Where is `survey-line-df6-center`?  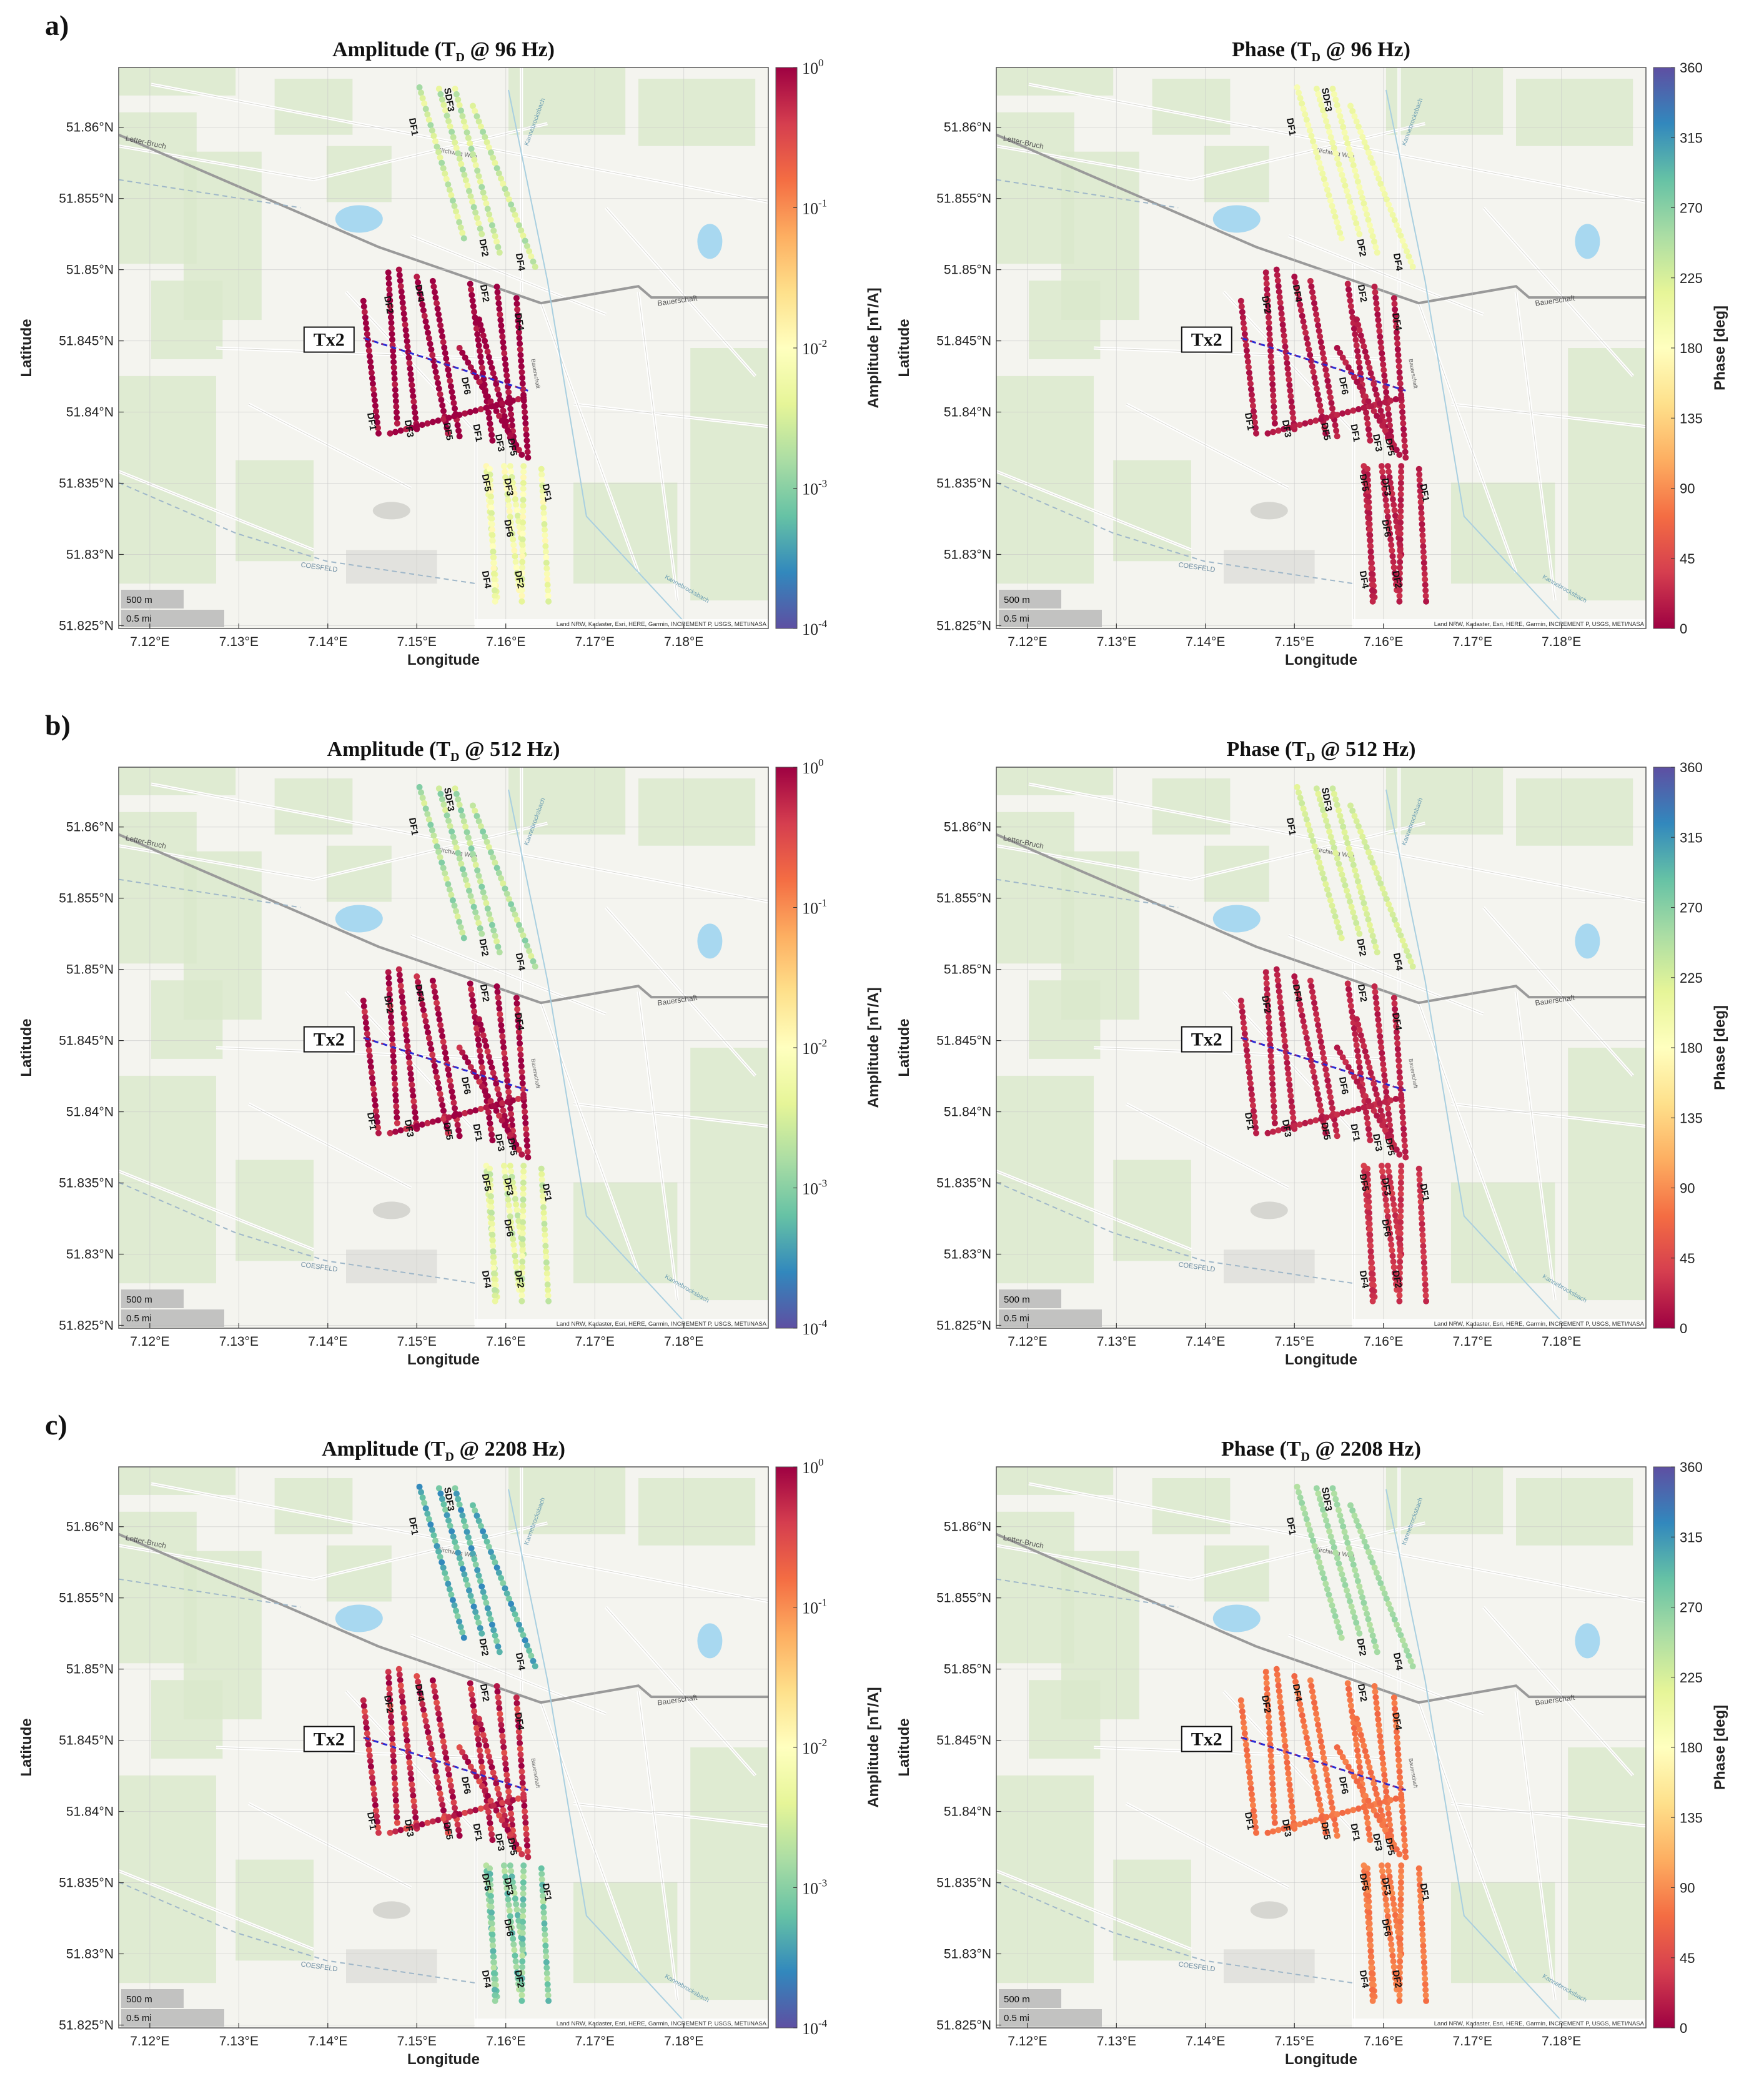
survey-line-df6-center is located at coordinates (457, 1115).